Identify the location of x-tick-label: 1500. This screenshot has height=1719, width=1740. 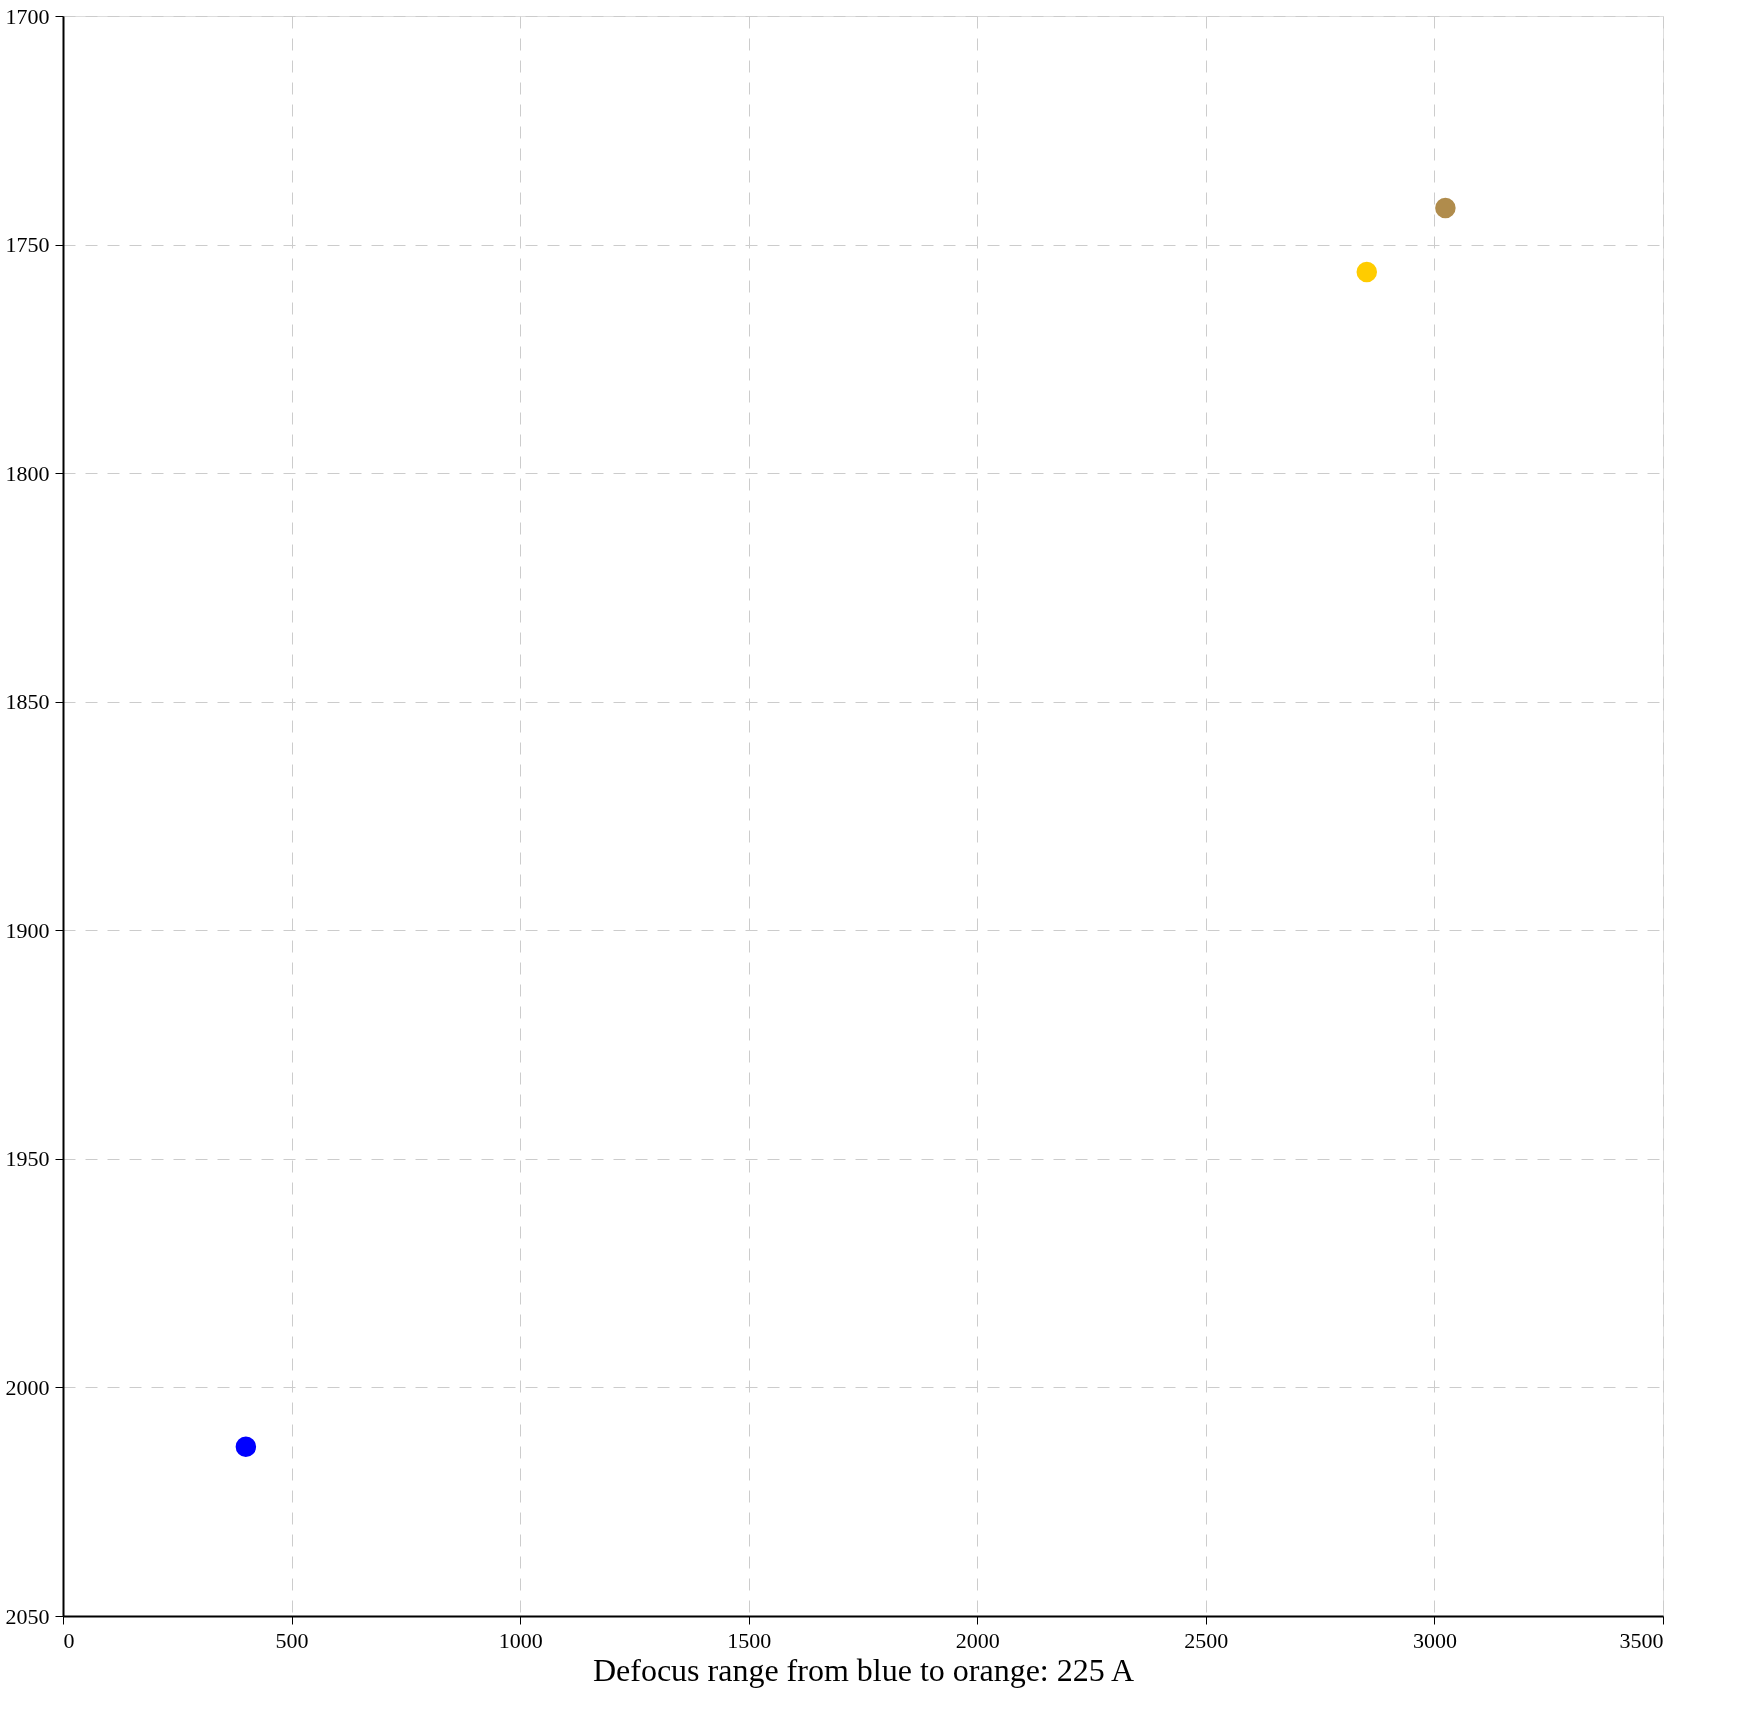
(749, 1640).